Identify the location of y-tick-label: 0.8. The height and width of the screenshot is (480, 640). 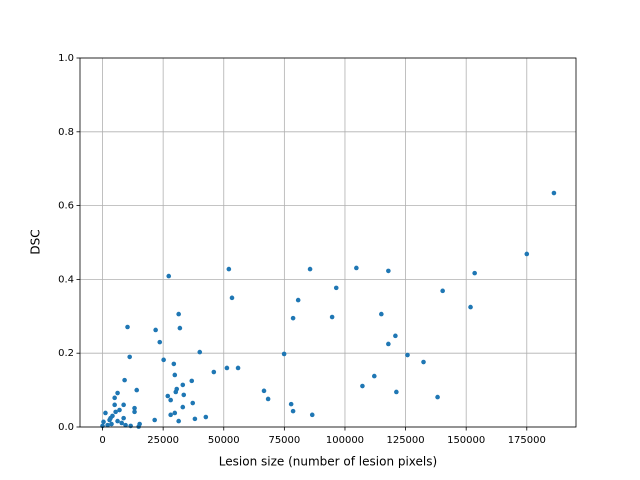
(66, 132).